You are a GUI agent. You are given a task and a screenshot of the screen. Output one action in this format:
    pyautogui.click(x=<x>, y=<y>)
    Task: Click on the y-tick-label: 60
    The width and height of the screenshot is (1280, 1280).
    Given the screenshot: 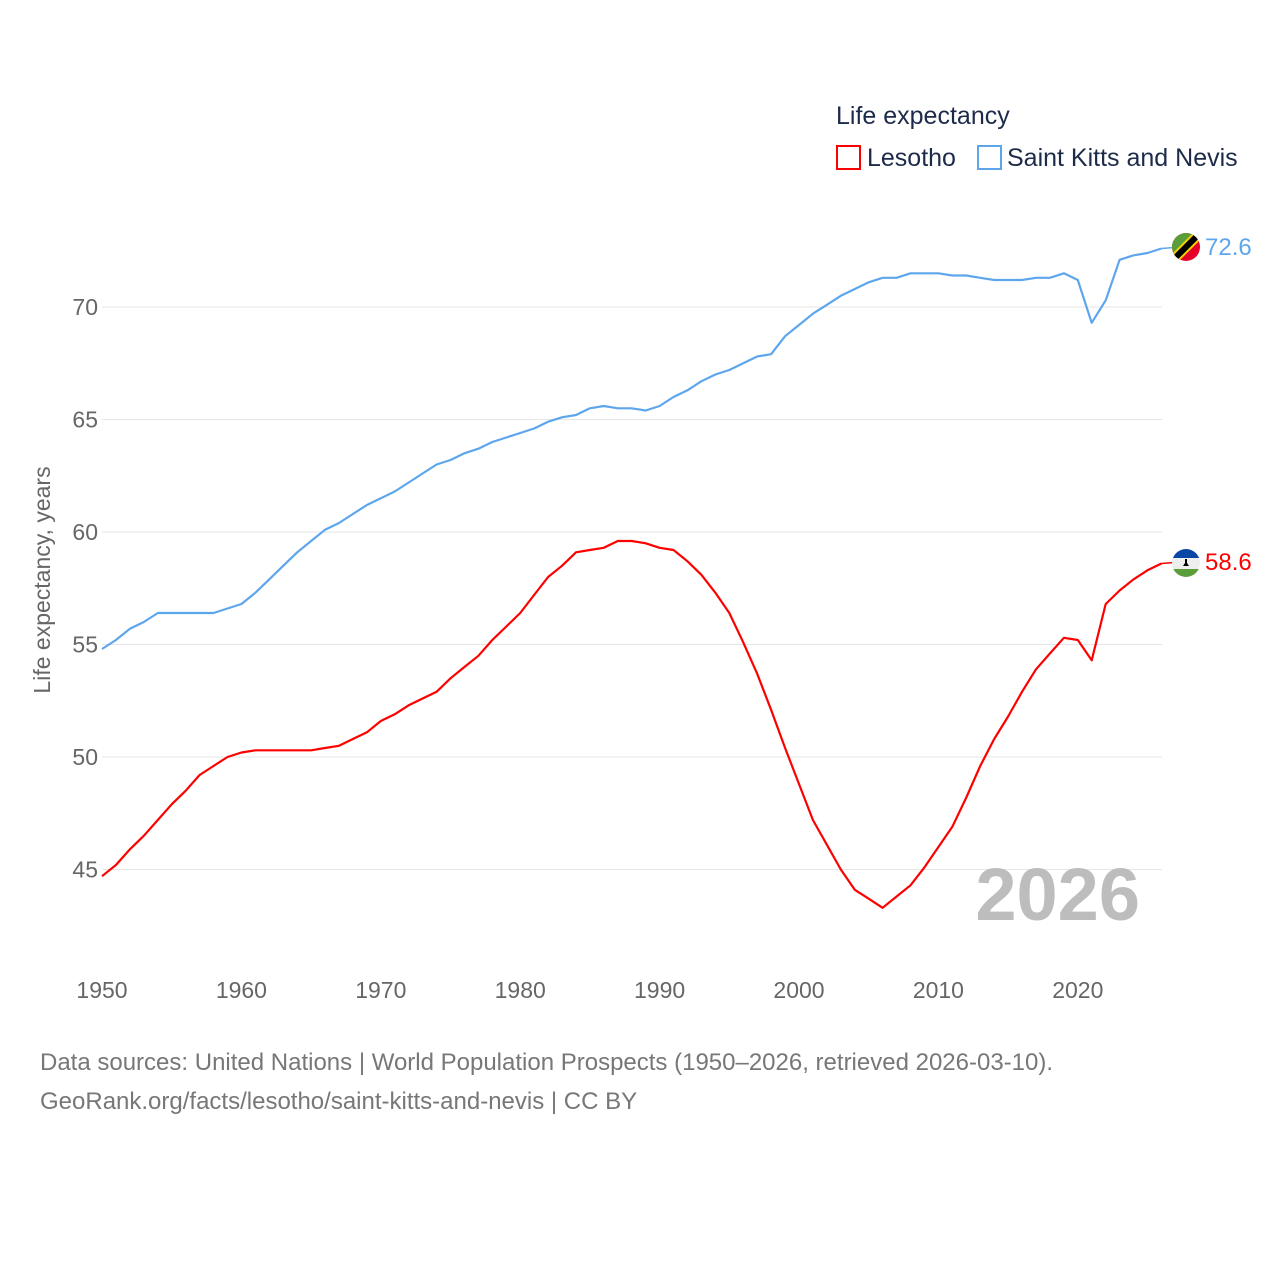 What is the action you would take?
    pyautogui.click(x=85, y=532)
    